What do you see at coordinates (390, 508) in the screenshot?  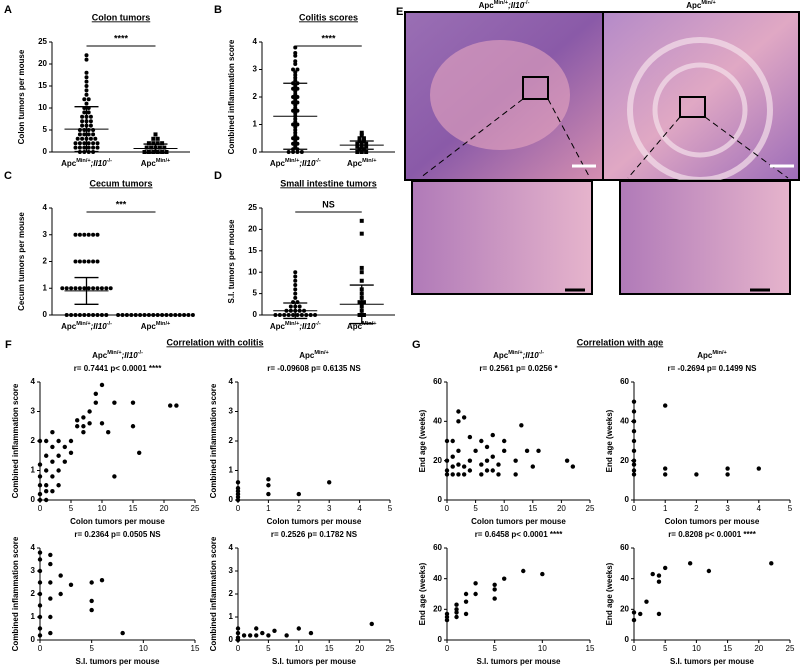 I see `x-tick-label: 5` at bounding box center [390, 508].